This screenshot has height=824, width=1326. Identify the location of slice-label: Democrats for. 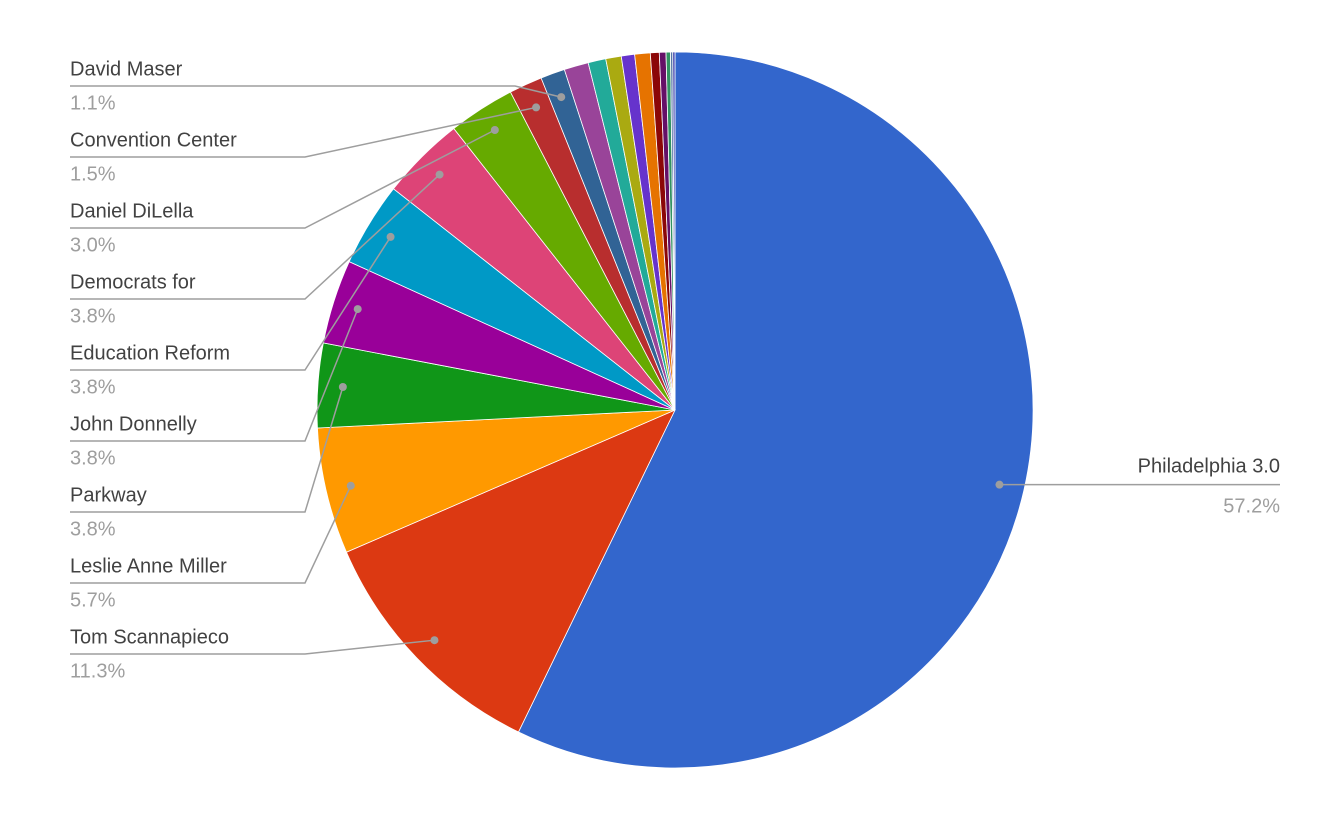
(133, 282).